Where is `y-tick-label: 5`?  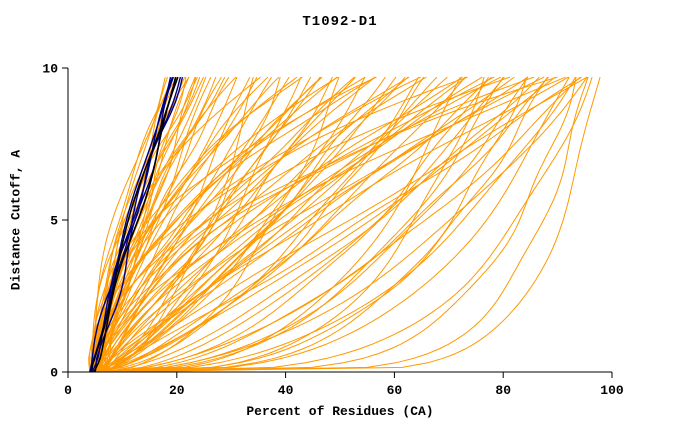 y-tick-label: 5 is located at coordinates (54, 221).